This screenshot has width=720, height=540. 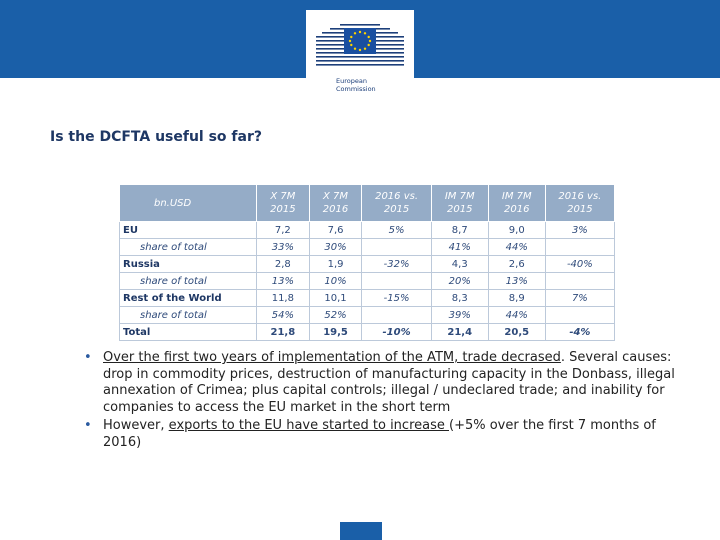 I want to click on row-label: Rest of the World, so click(x=188, y=298).